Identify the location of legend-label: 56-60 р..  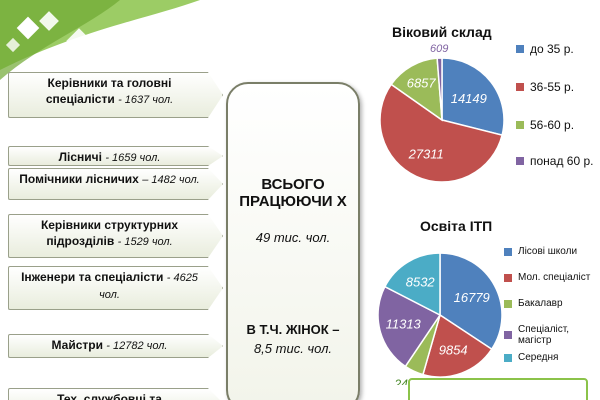
(552, 125).